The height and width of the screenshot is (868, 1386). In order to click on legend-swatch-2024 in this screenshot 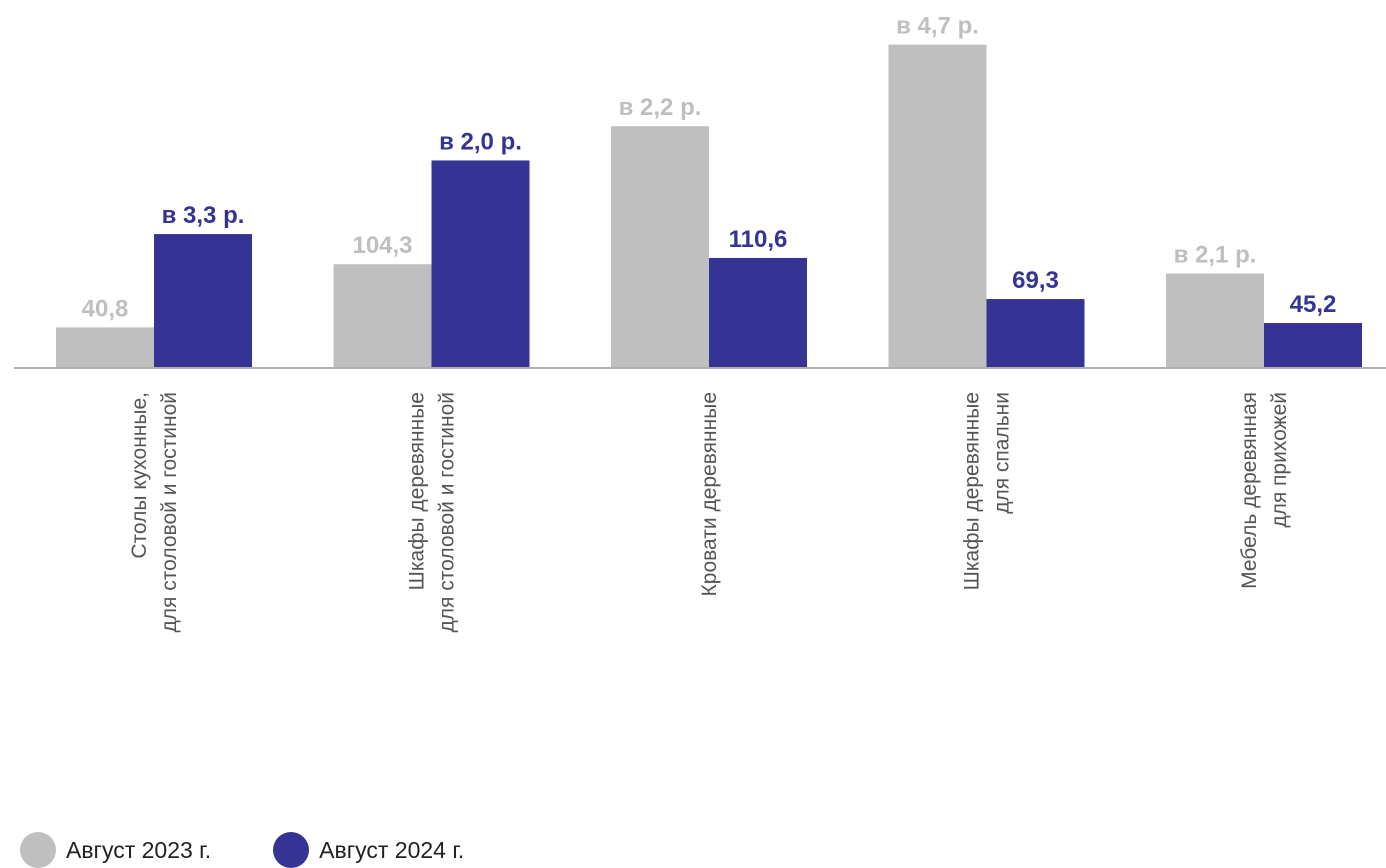, I will do `click(291, 850)`.